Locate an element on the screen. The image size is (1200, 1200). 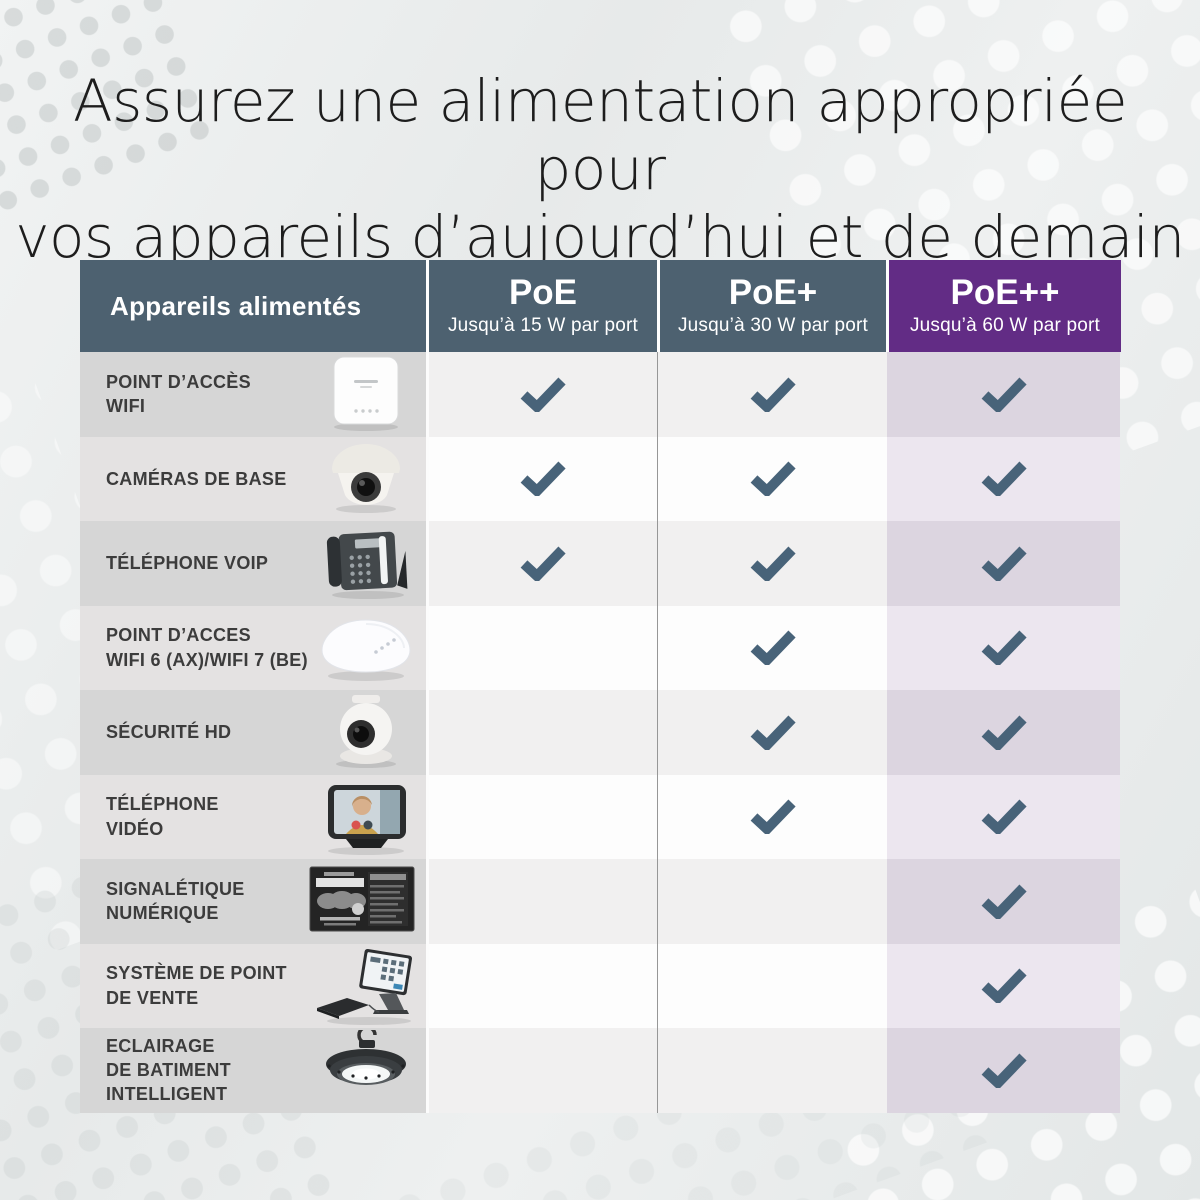
poe-plus-header-title: PoE+ is located at coordinates (773, 292).